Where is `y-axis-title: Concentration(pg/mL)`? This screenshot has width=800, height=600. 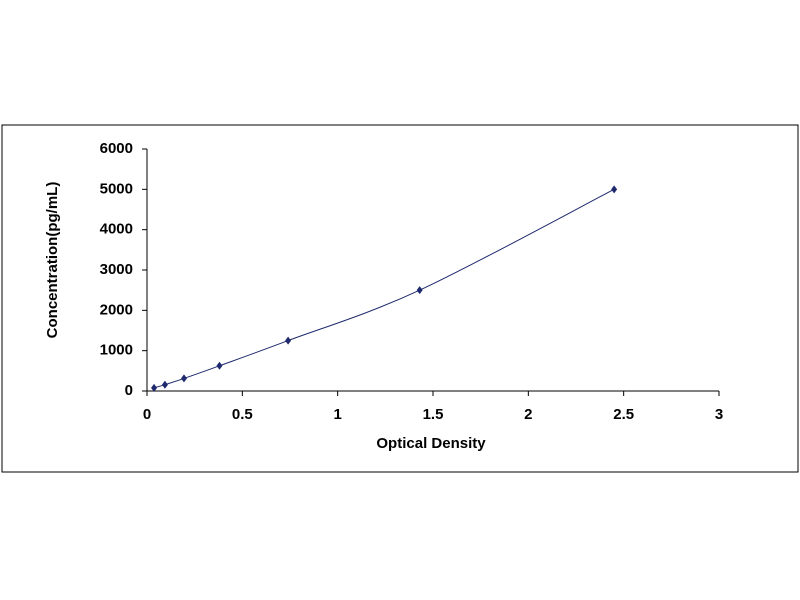 y-axis-title: Concentration(pg/mL) is located at coordinates (52, 260).